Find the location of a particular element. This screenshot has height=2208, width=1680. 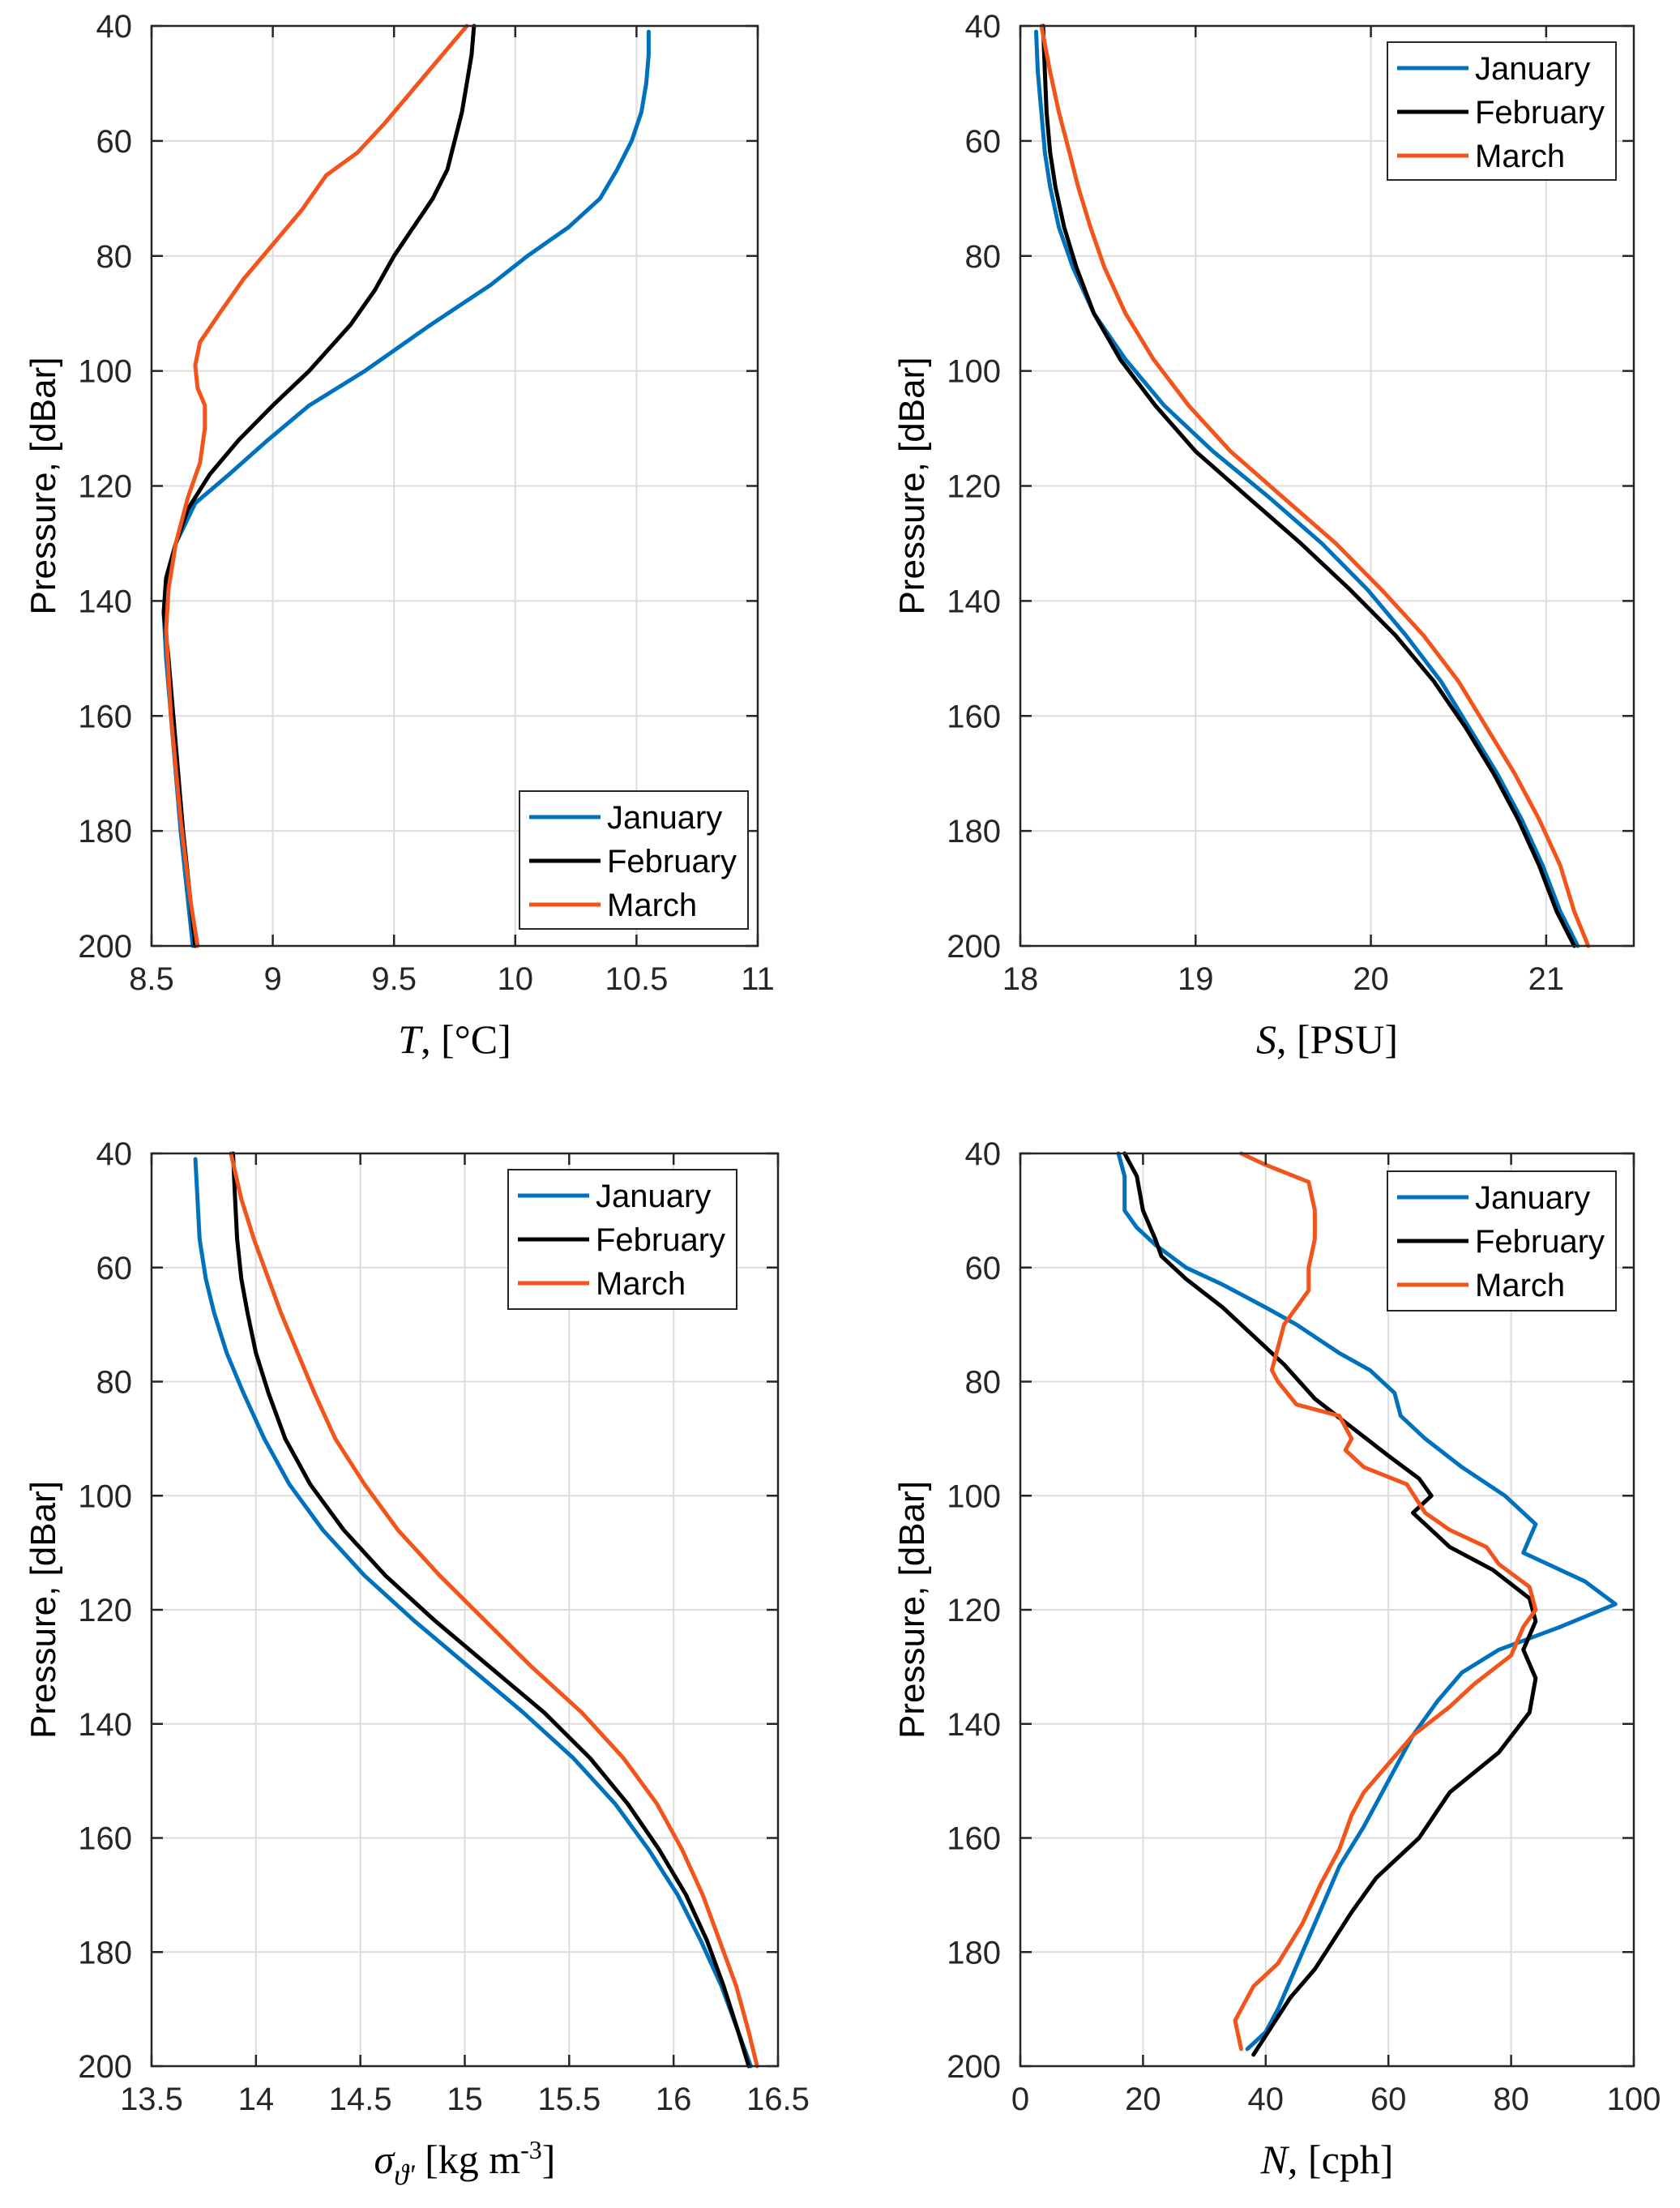

x-tick-label: 16.5 is located at coordinates (778, 2099).